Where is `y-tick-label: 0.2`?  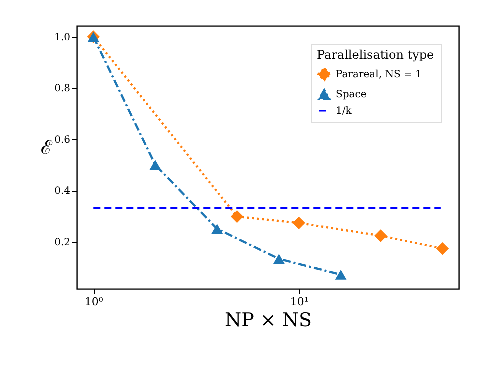
y-tick-label: 0.2 is located at coordinates (62, 242).